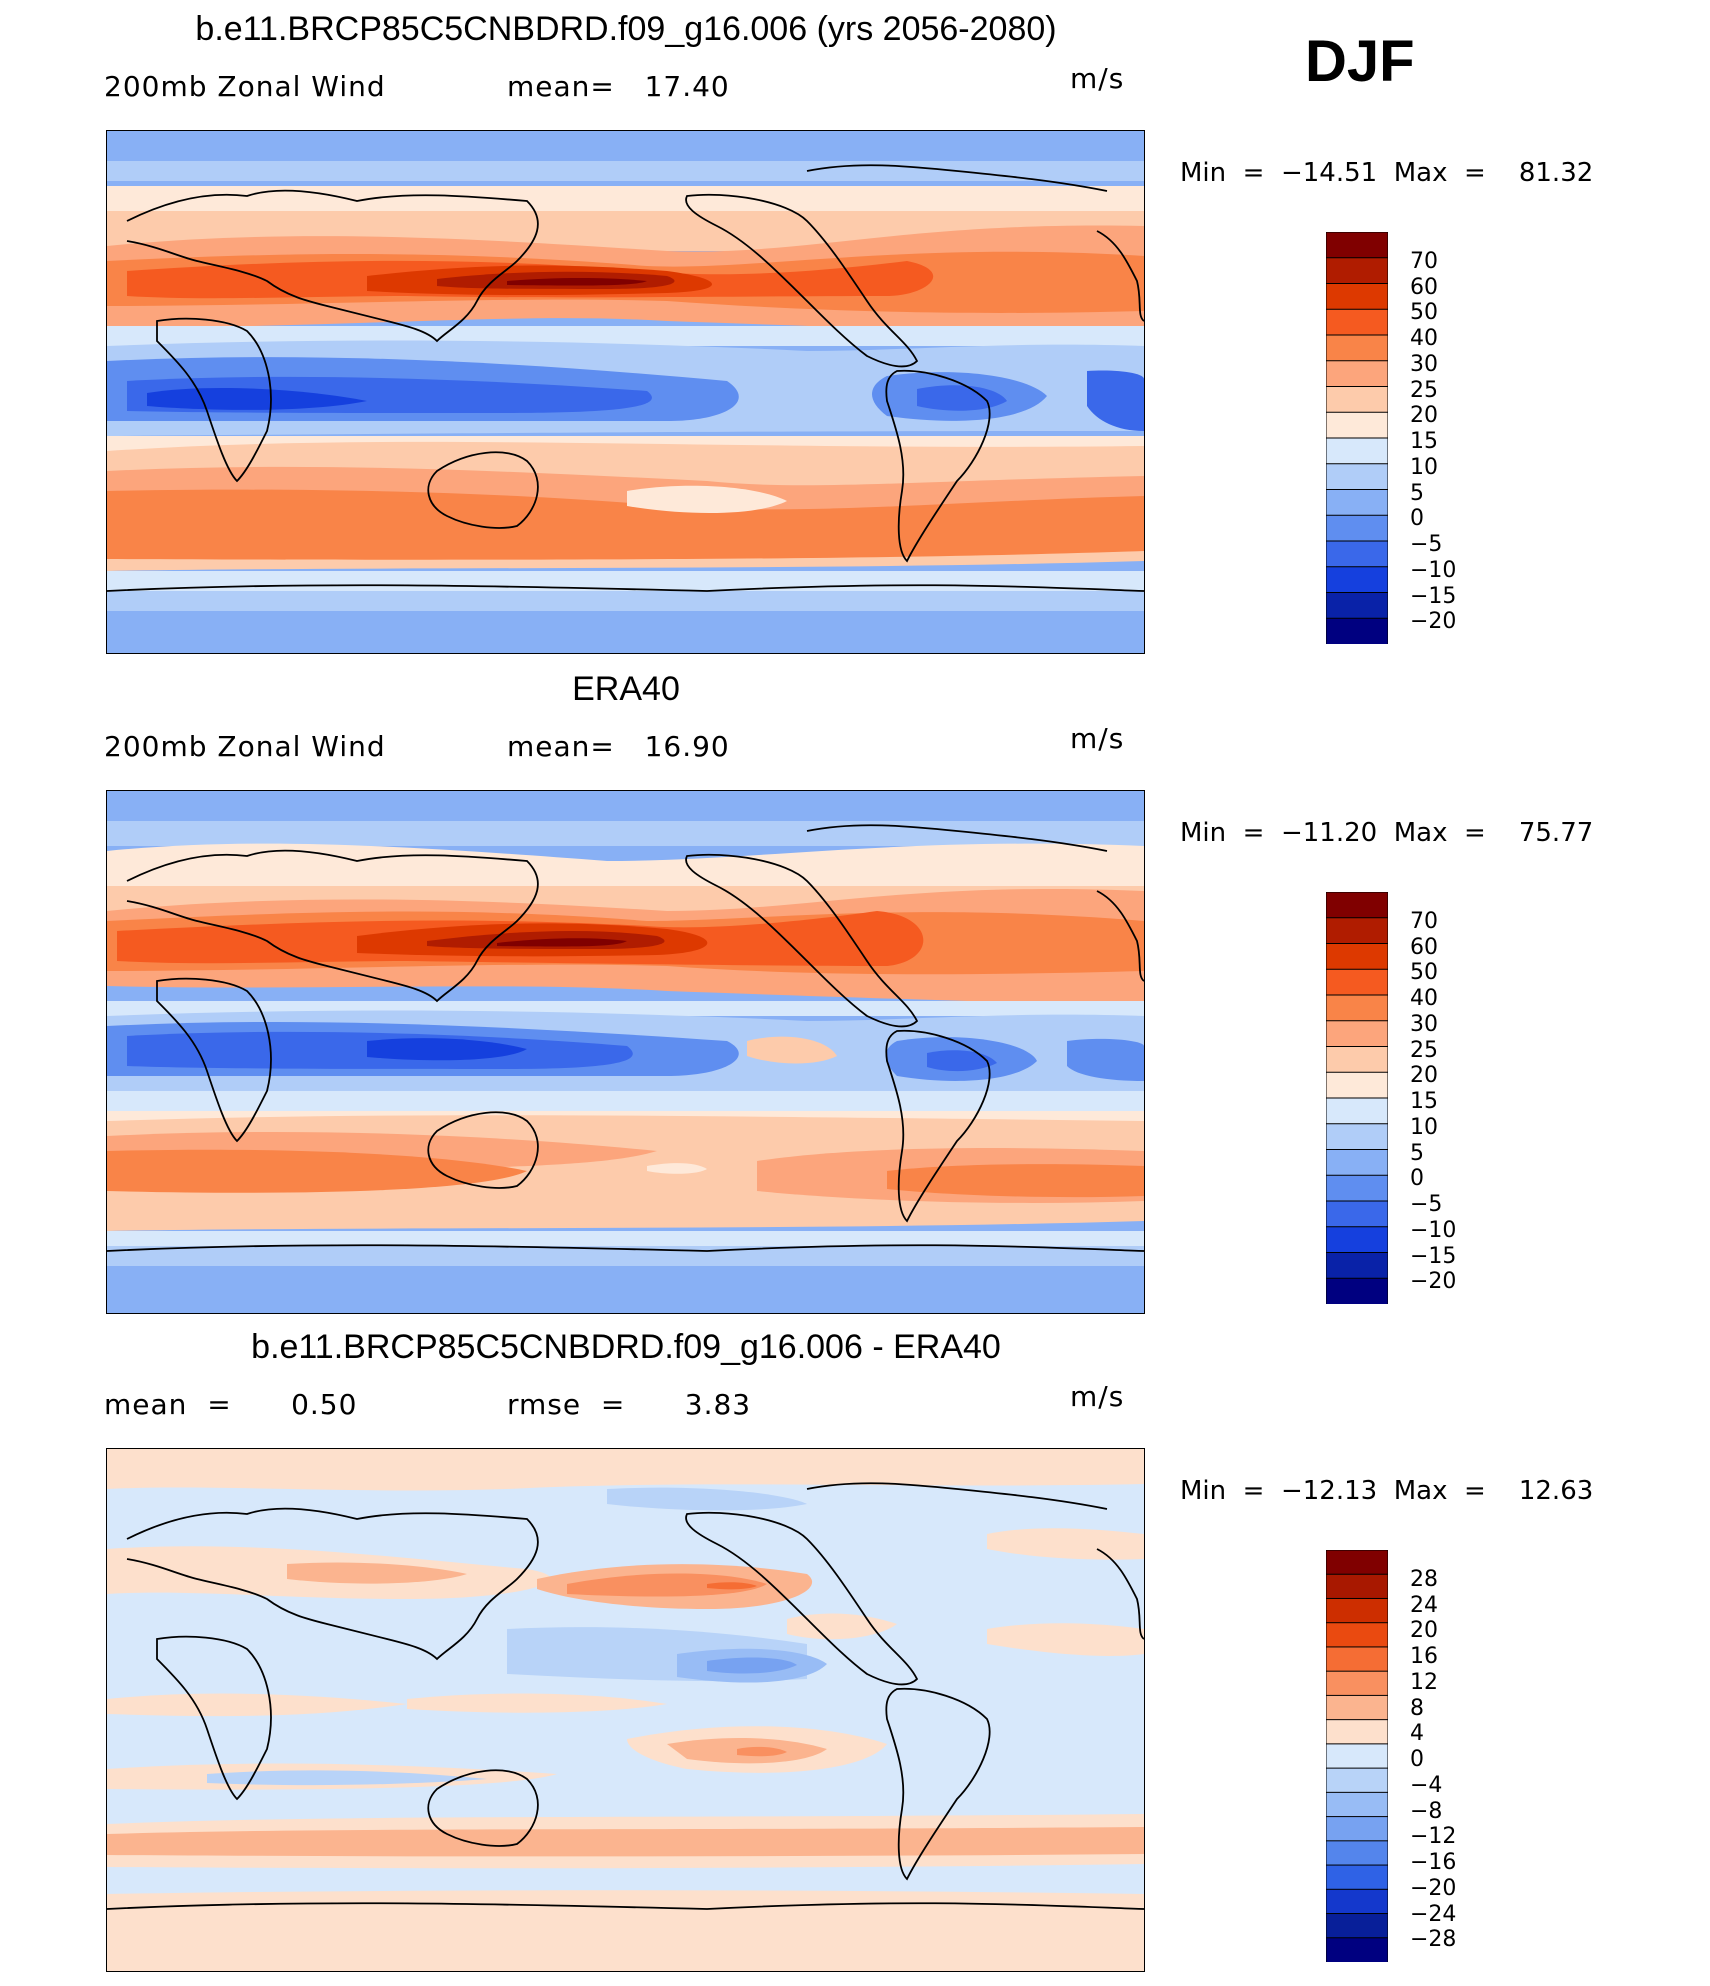 The width and height of the screenshot is (1710, 1986). Describe the element at coordinates (1426, 1785) in the screenshot. I see `colorbar-tick-label: −4` at that location.